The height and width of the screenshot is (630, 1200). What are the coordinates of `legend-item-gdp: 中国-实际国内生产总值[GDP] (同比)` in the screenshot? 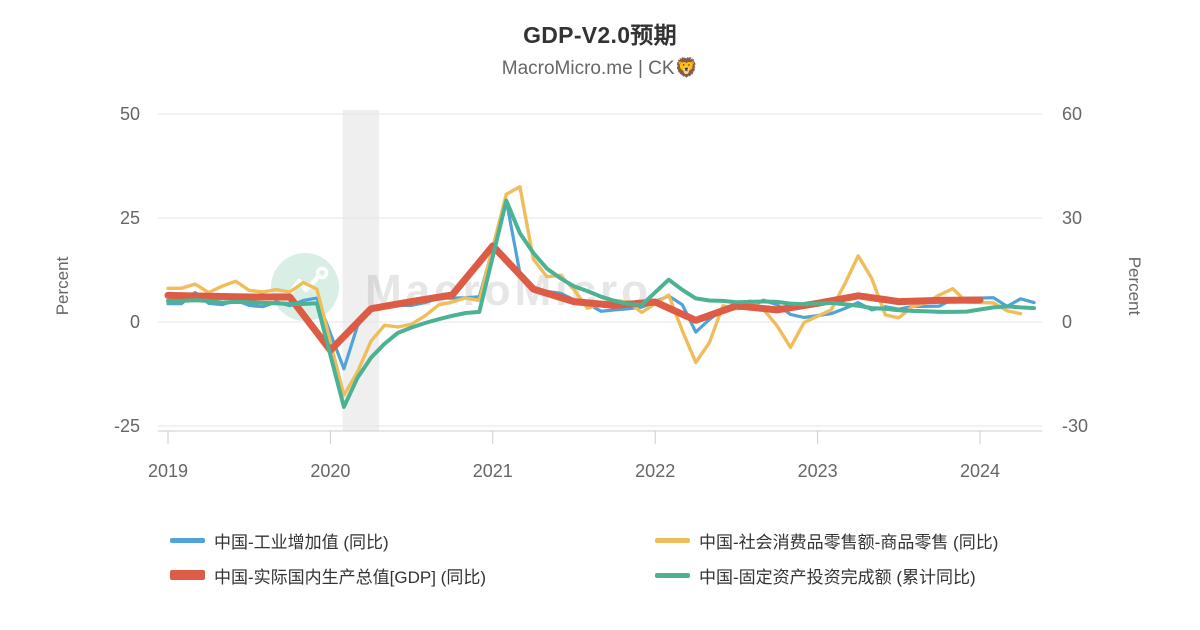 It's located at (328, 575).